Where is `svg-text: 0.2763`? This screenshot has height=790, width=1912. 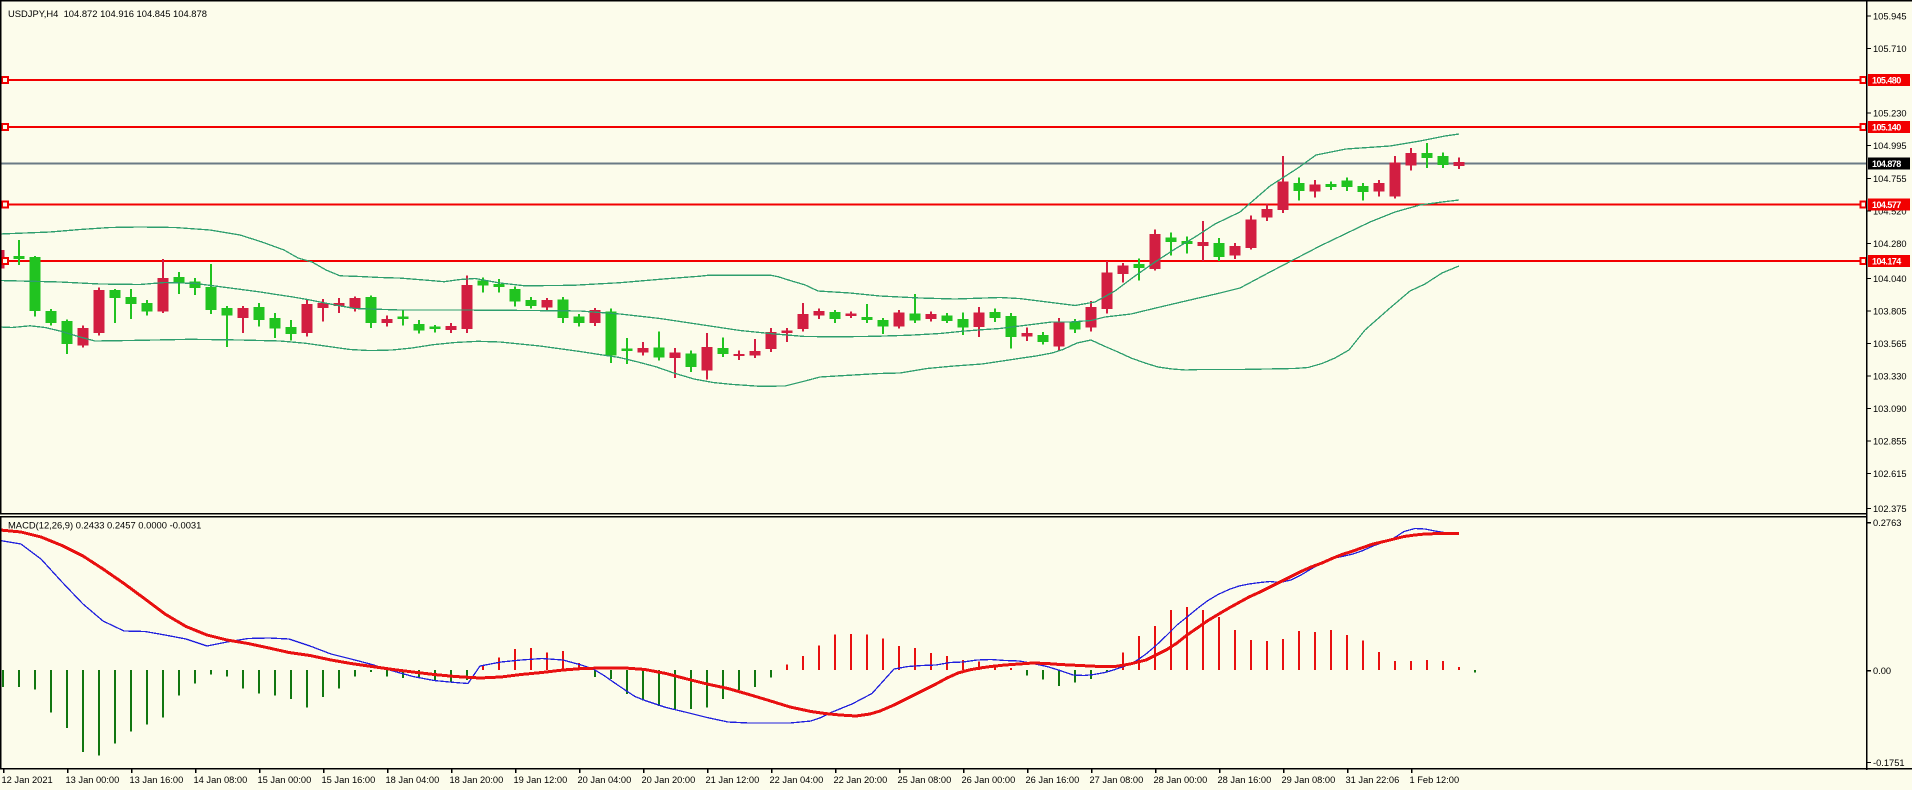 svg-text: 0.2763 is located at coordinates (1887, 523).